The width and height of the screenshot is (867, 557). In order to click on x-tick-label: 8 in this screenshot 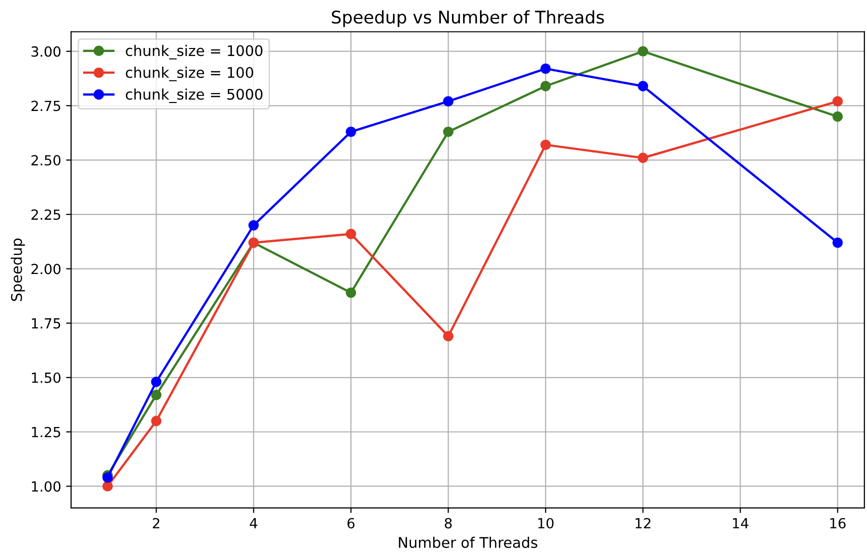, I will do `click(448, 523)`.